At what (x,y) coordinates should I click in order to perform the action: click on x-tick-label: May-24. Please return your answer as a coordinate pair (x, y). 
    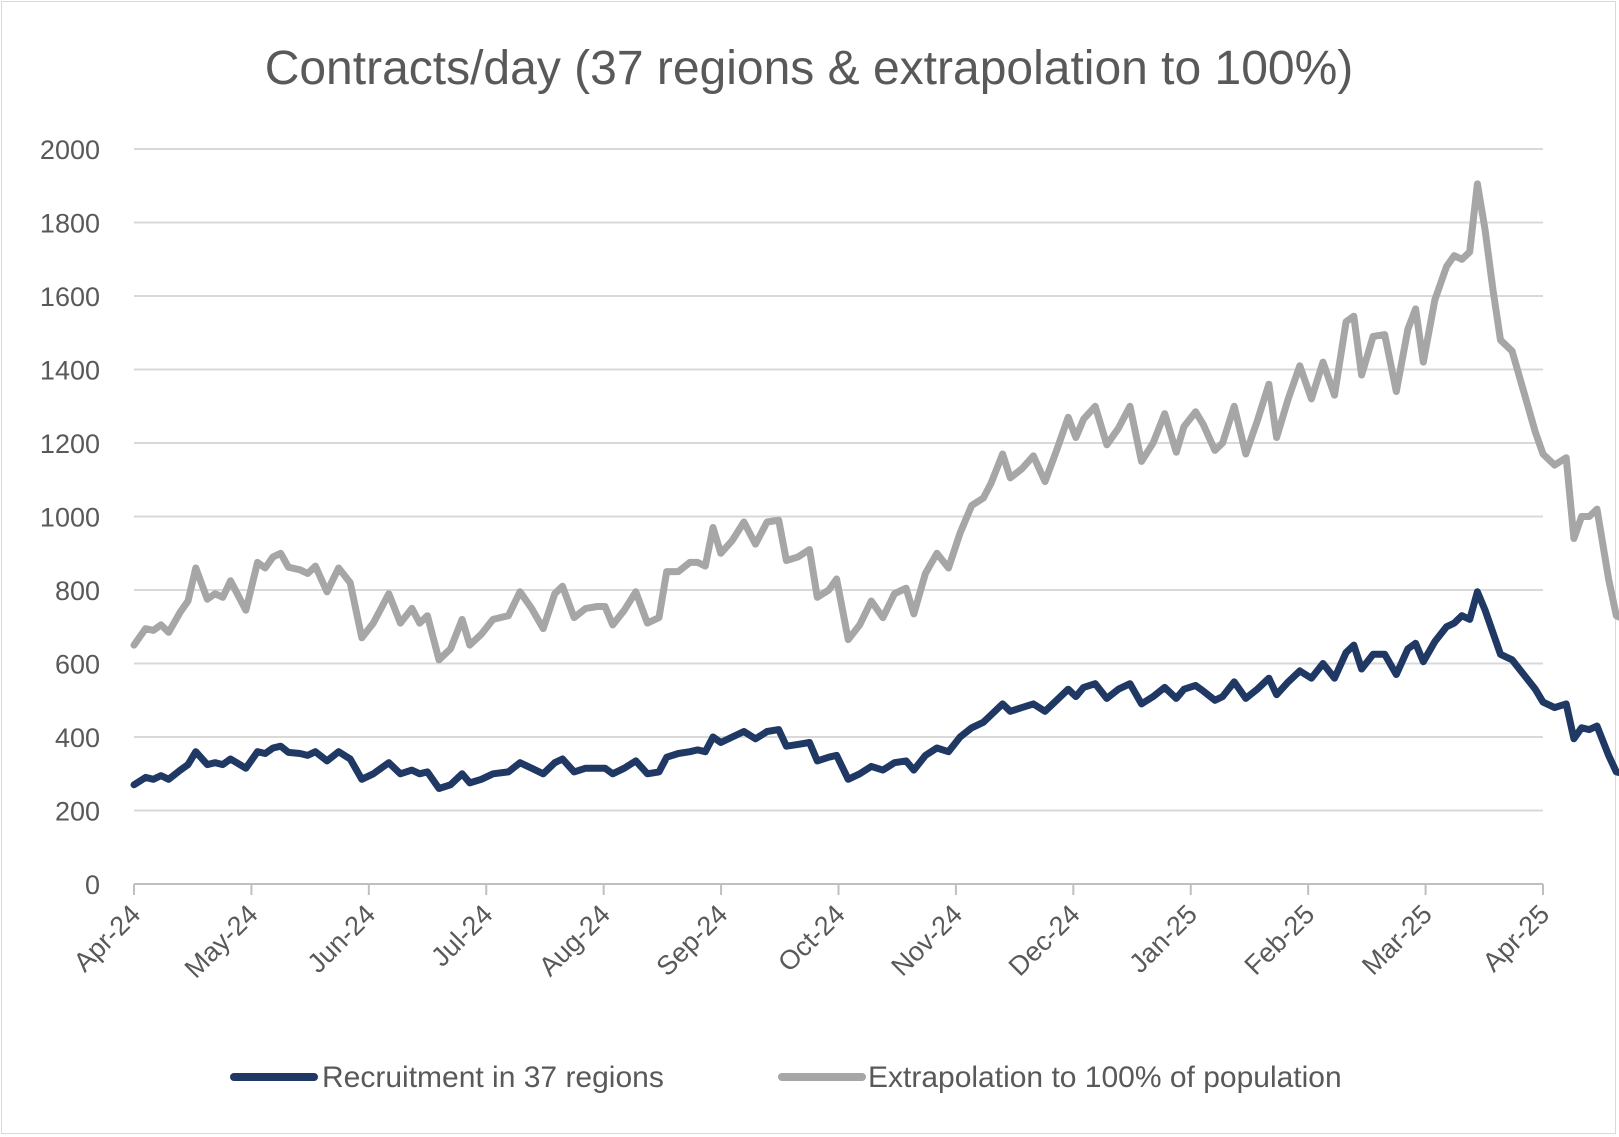
    Looking at the image, I should click on (221, 941).